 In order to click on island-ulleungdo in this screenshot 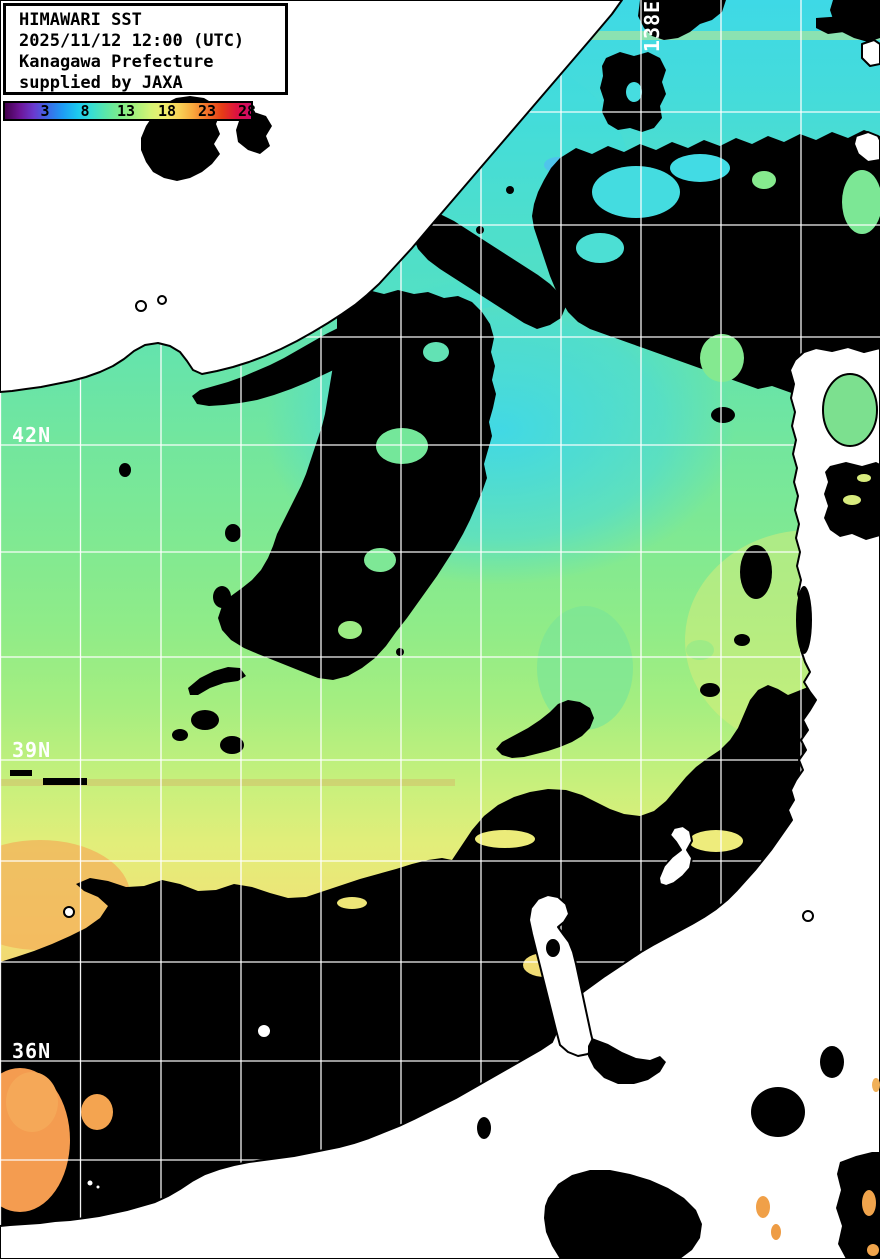, I will do `click(69, 912)`.